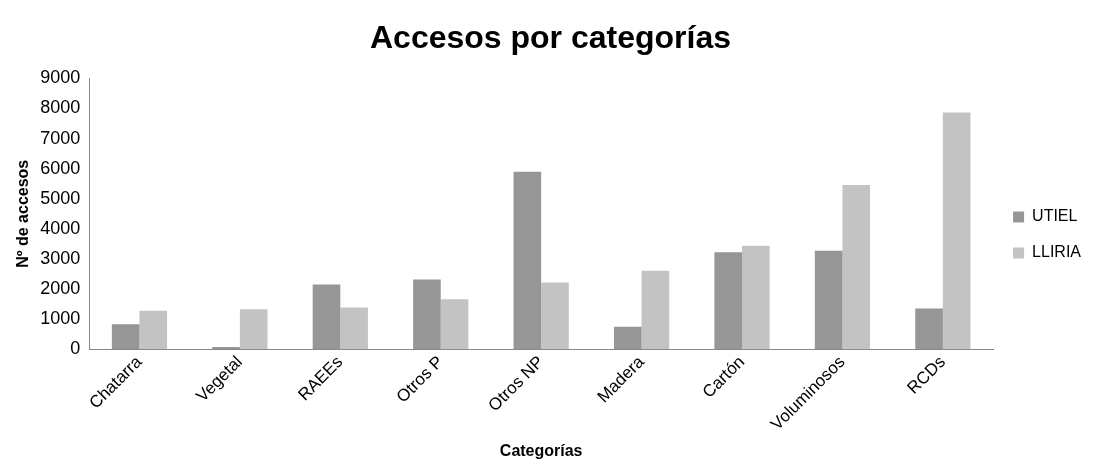 The width and height of the screenshot is (1111, 470). I want to click on y-tick-label: 1000, so click(60, 318).